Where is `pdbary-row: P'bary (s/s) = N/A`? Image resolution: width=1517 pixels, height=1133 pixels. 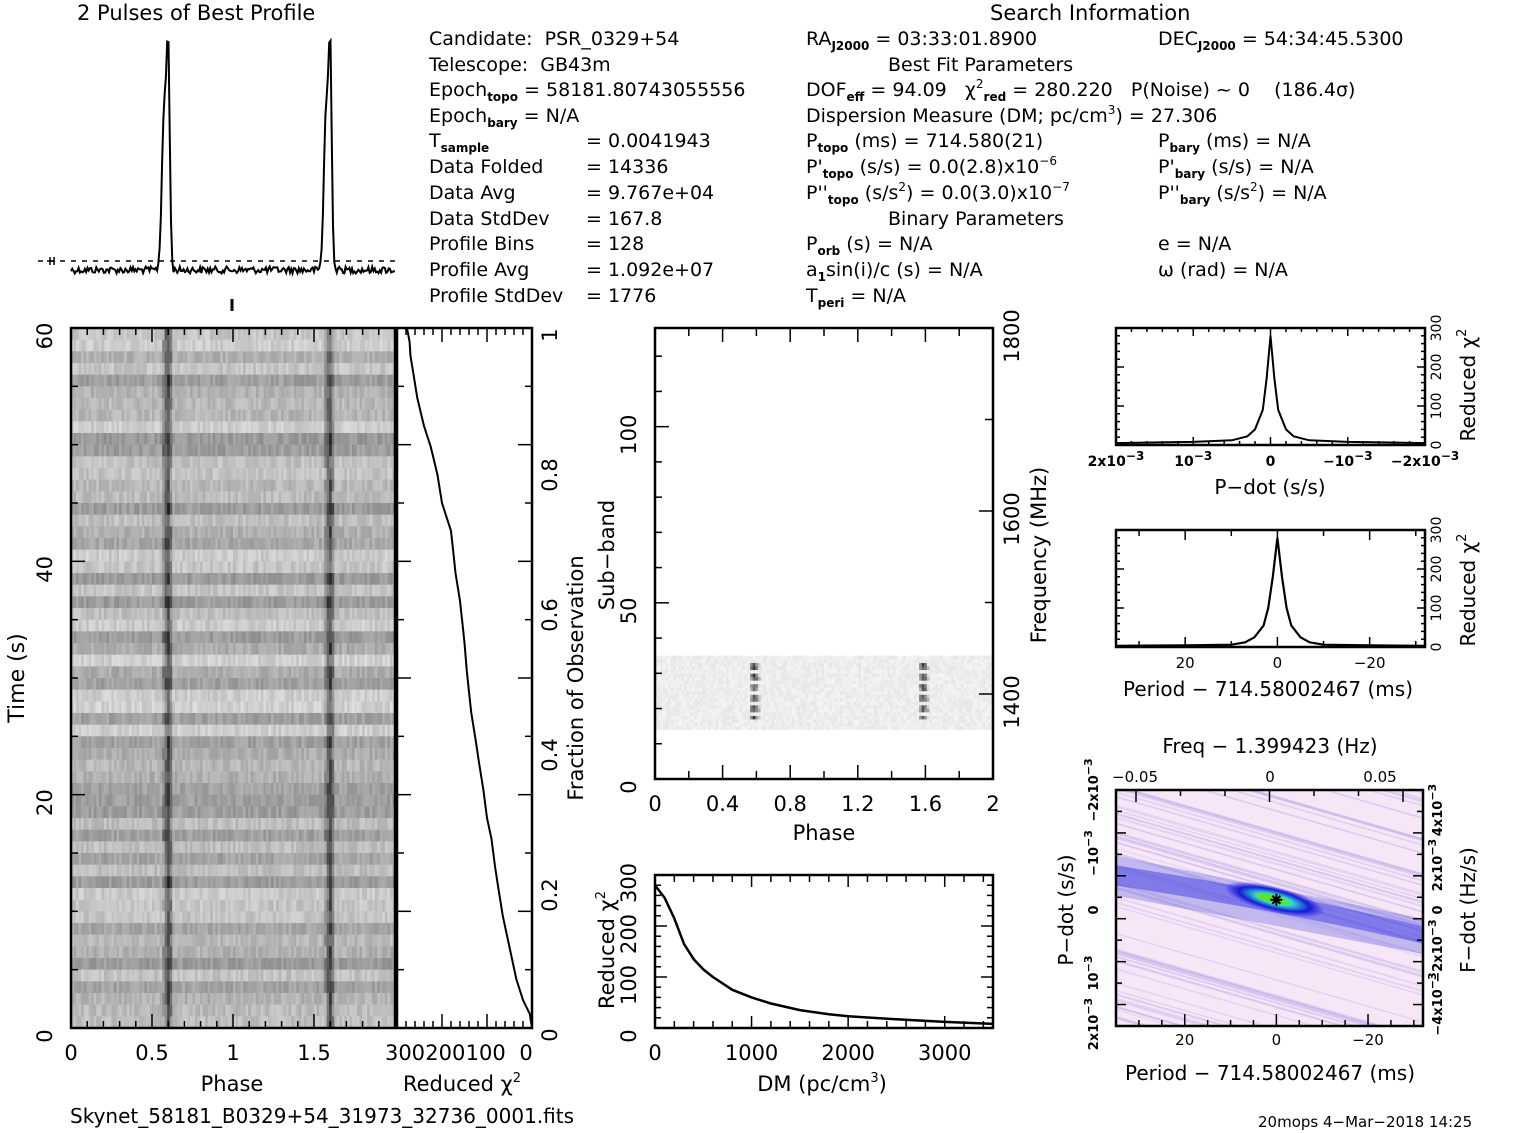
pdbary-row: P'bary (s/s) = N/A is located at coordinates (1236, 168).